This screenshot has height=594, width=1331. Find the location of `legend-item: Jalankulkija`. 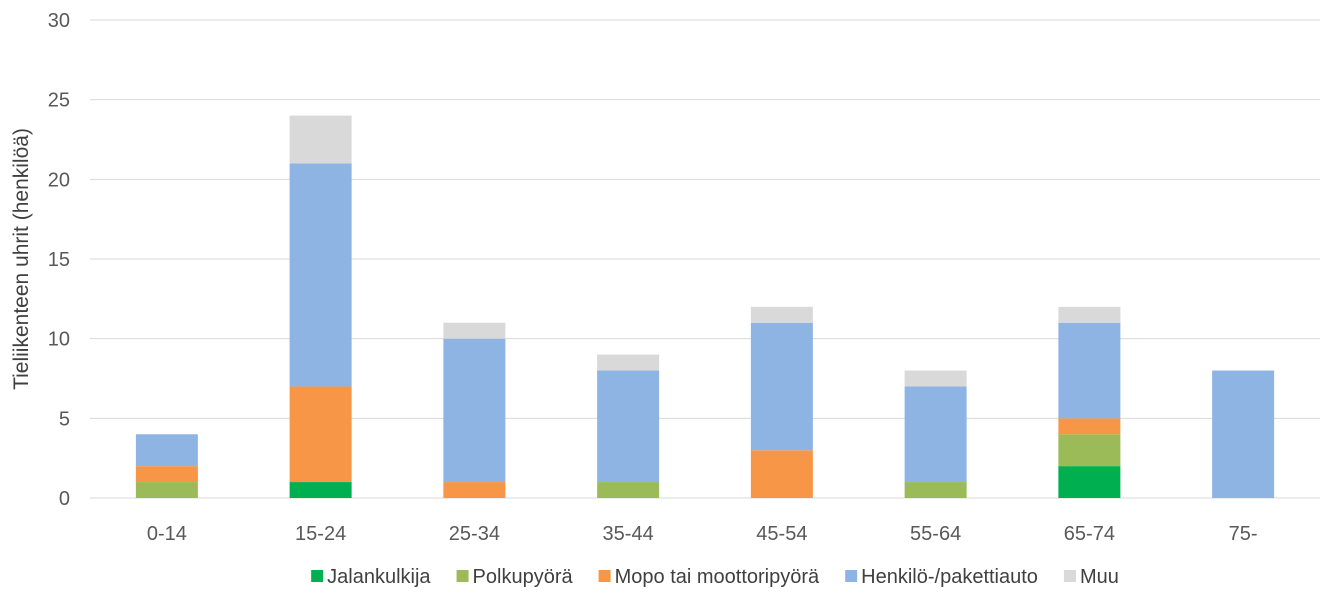

legend-item: Jalankulkija is located at coordinates (371, 577).